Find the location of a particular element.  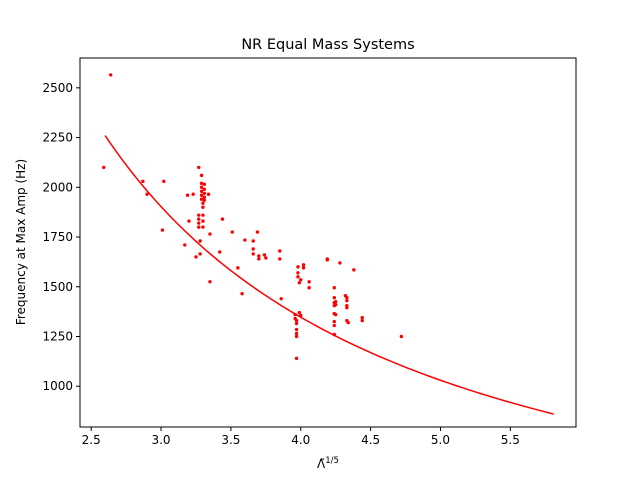

x-tick-label: 3.0 is located at coordinates (160, 440).